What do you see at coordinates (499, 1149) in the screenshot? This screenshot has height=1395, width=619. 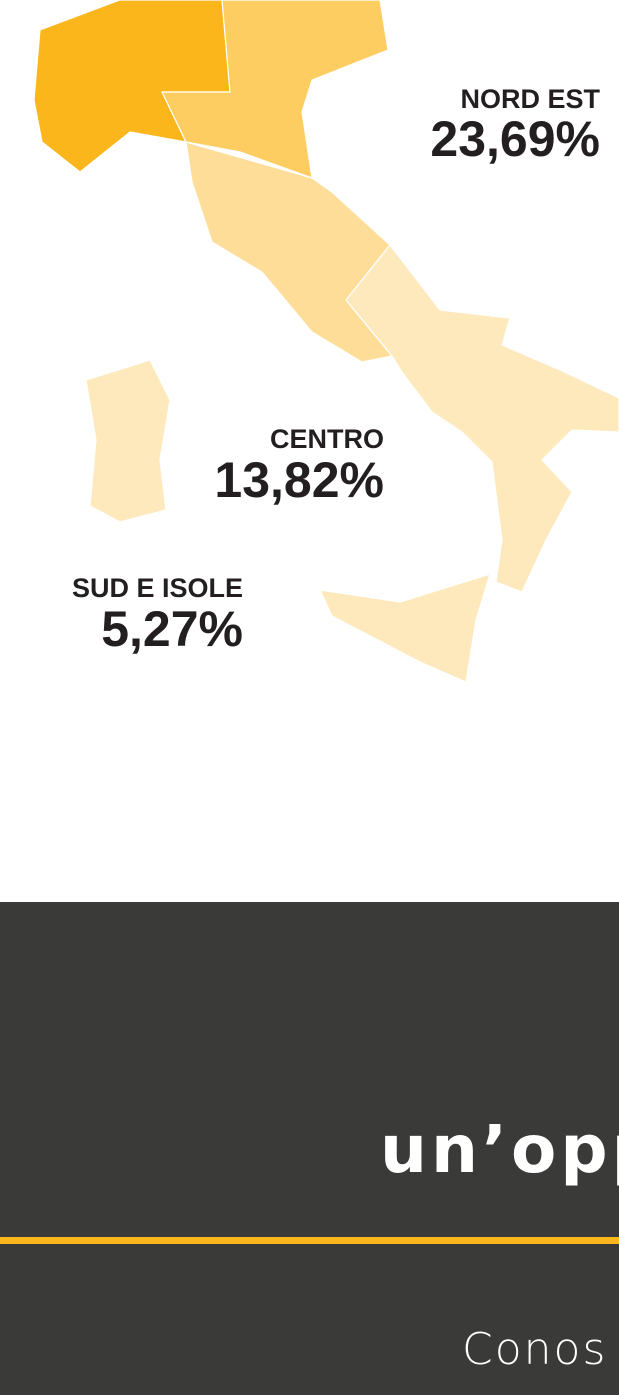 I see `brand: un’opp` at bounding box center [499, 1149].